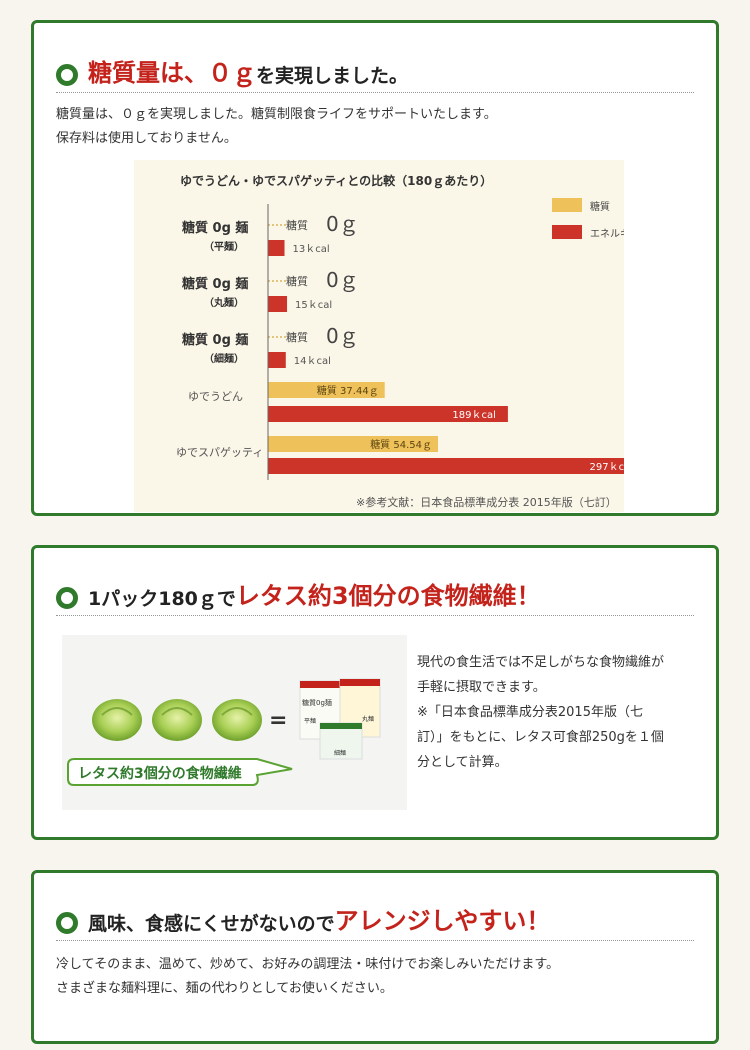  I want to click on energy-data-label: 189ｋcal, so click(474, 415).